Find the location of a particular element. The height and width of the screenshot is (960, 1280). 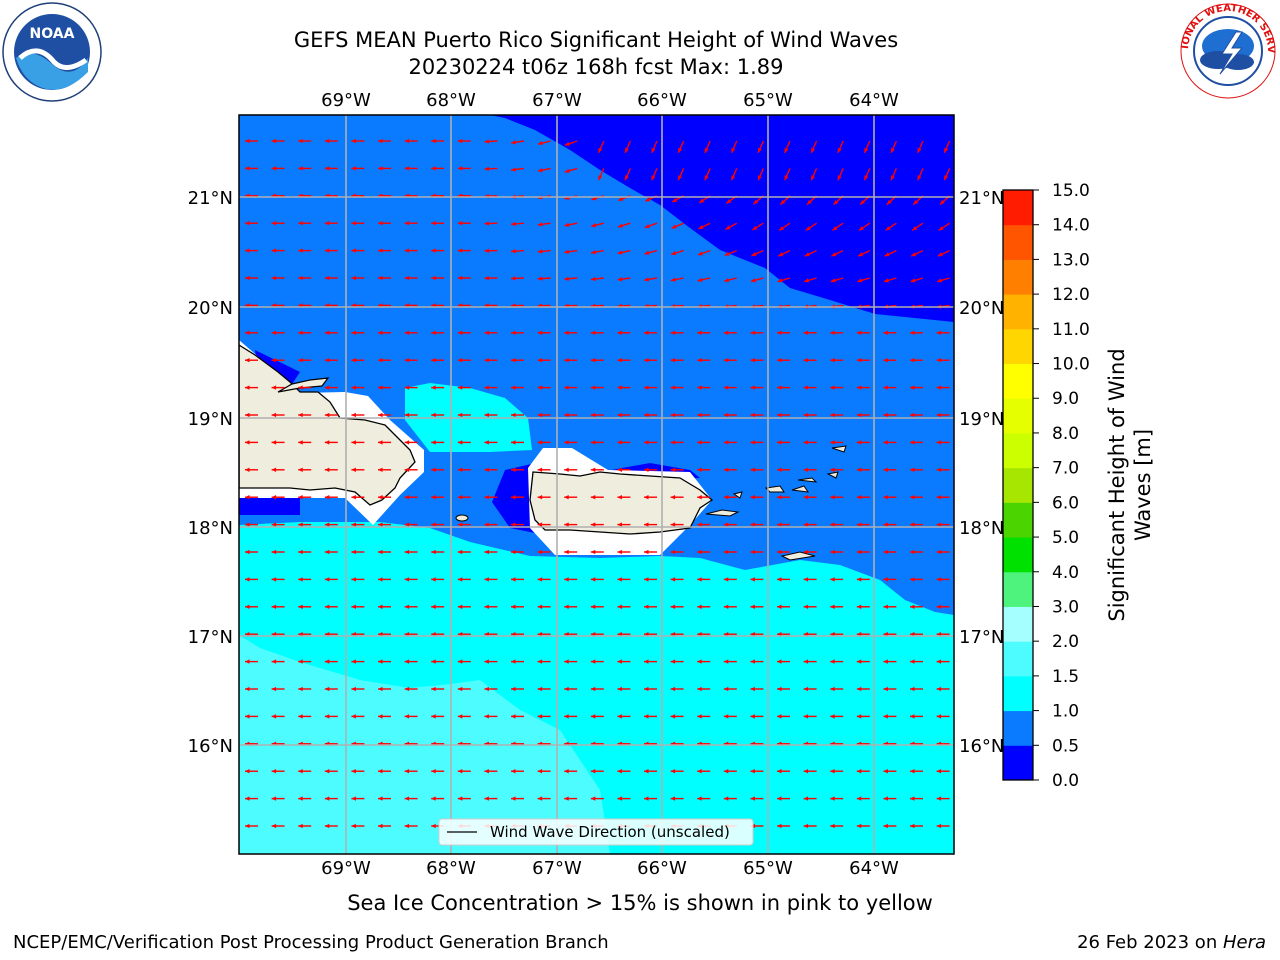

map-legend: Wind Wave Direction (unscaled) is located at coordinates (596, 832).